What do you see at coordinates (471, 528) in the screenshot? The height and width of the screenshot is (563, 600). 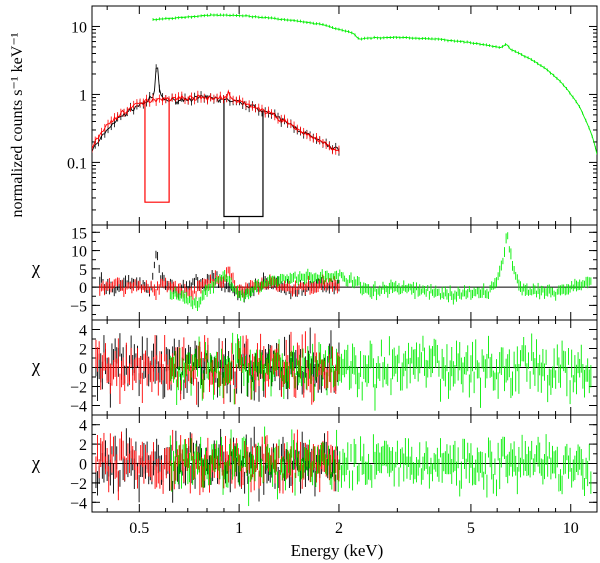 I see `x-tick-label: 5` at bounding box center [471, 528].